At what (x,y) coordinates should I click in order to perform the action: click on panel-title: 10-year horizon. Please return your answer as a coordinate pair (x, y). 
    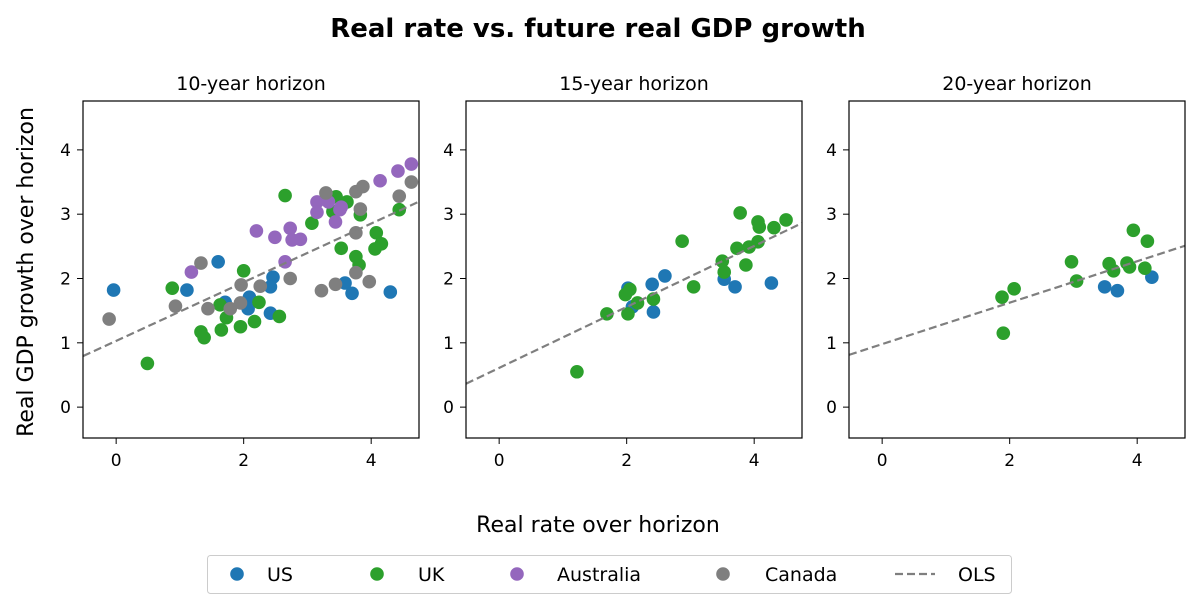
    Looking at the image, I should click on (251, 84).